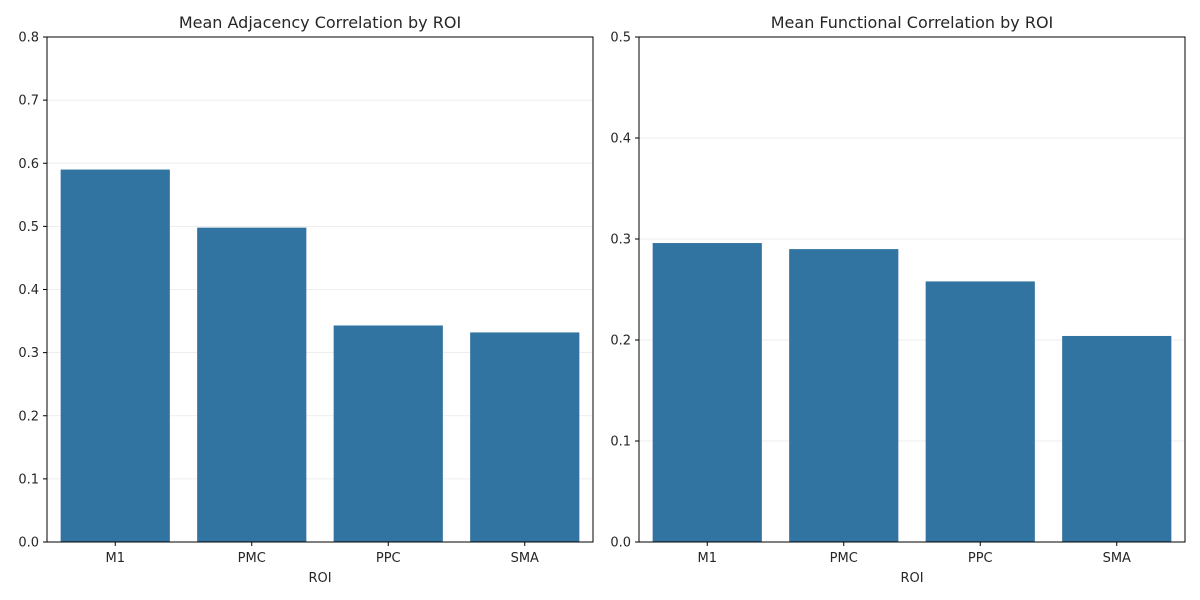 The width and height of the screenshot is (1200, 600). Describe the element at coordinates (320, 22) in the screenshot. I see `chart-title: Mean Adjacency Correlation by ROI` at that location.